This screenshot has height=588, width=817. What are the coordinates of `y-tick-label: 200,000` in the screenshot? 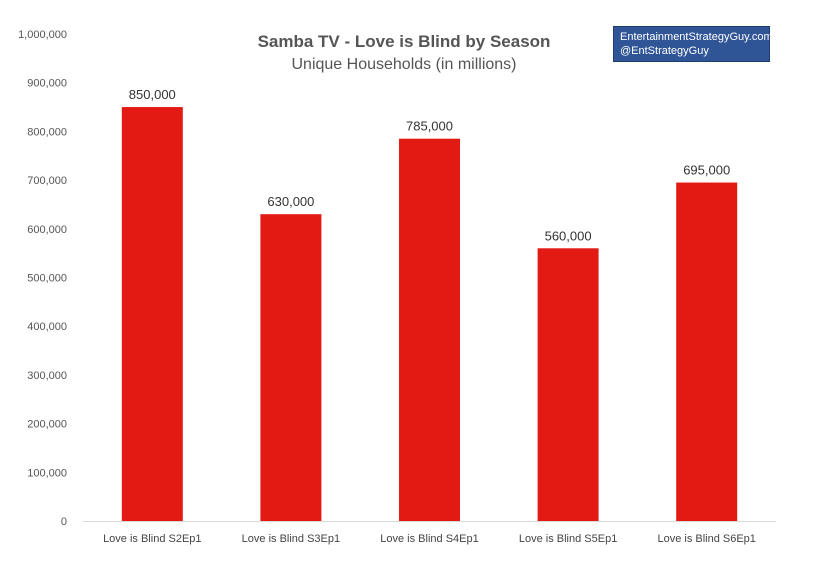 It's located at (47, 425).